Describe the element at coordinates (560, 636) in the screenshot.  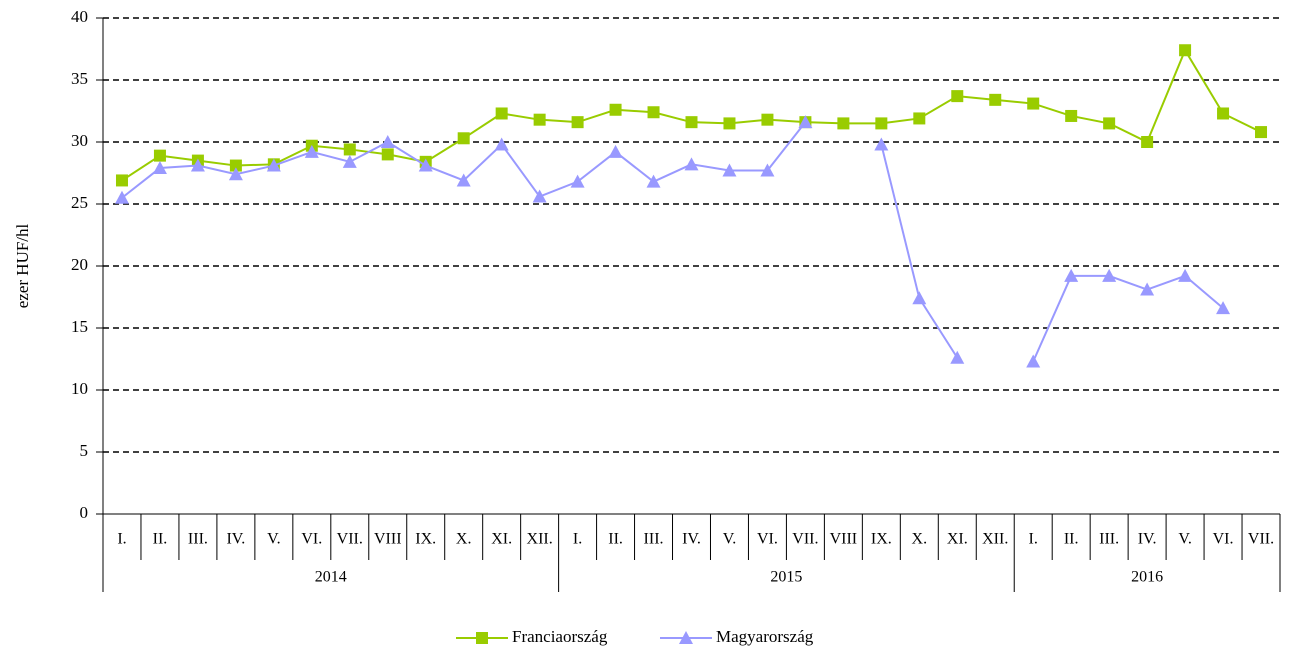
I see `legend-label: Franciaország` at that location.